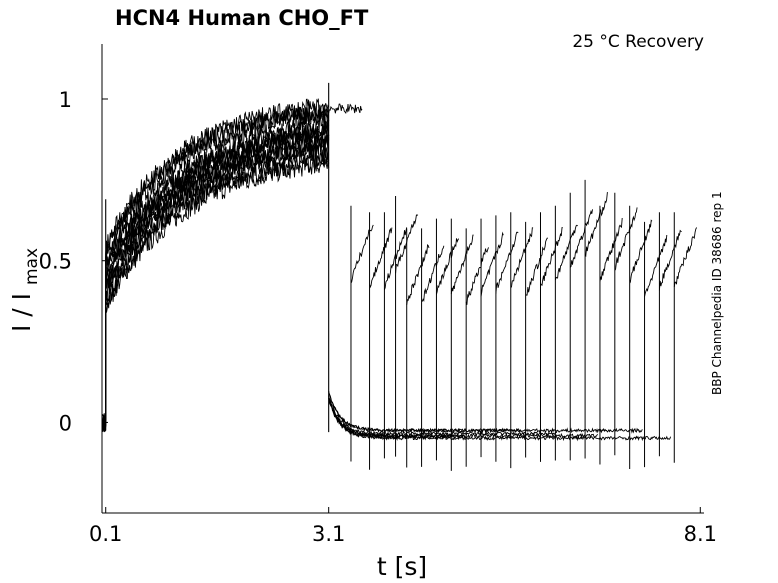  Describe the element at coordinates (55, 262) in the screenshot. I see `y-tick-label: 0.5` at that location.